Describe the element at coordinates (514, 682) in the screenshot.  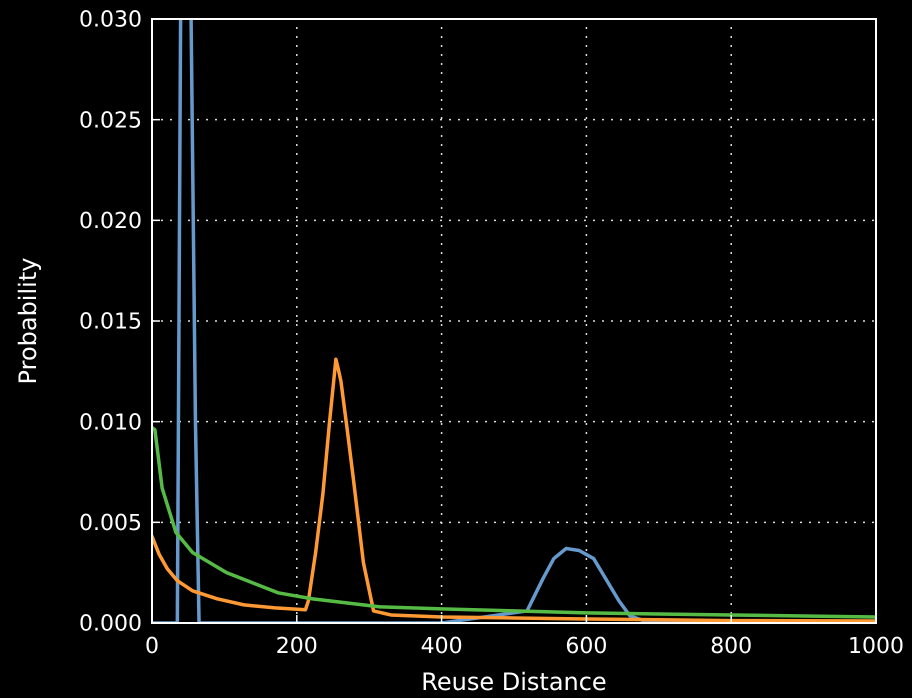
I see `x-axis-title: Reuse Distance` at that location.